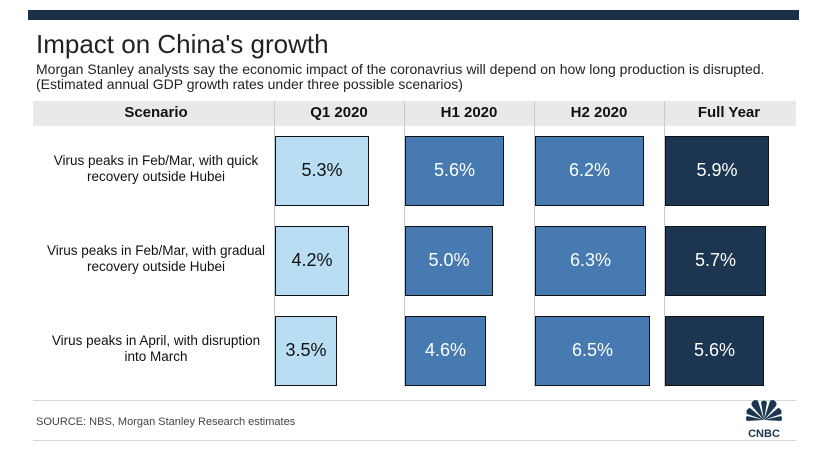  What do you see at coordinates (414, 400) in the screenshot?
I see `source-rule` at bounding box center [414, 400].